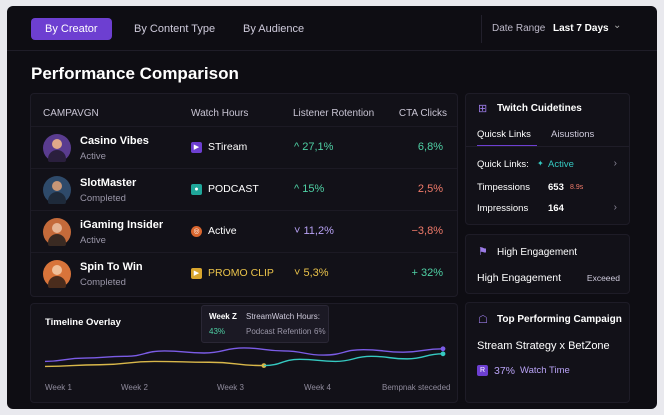 Image resolution: width=664 pixels, height=415 pixels. Describe the element at coordinates (427, 231) in the screenshot. I see `cta-value: −3,8%` at that location.